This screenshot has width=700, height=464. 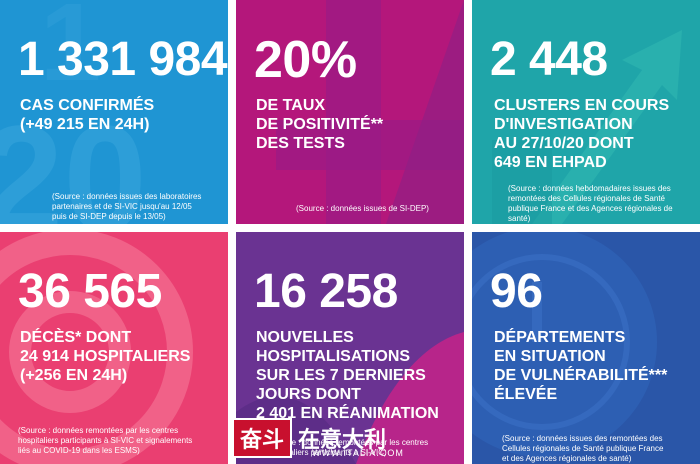 What do you see at coordinates (581, 375) in the screenshot?
I see `stat-label-line: DE VULNÉRABILITÉ***` at bounding box center [581, 375].